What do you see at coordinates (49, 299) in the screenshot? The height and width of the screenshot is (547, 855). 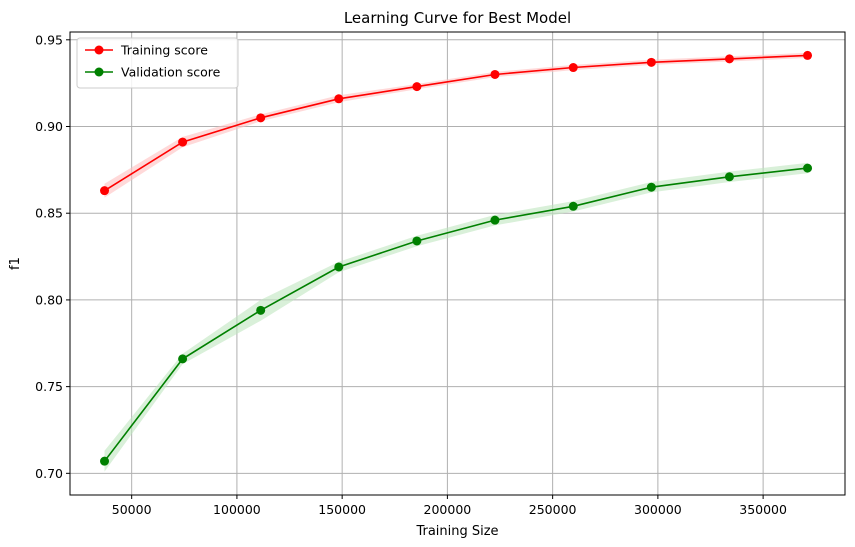 I see `y-tick-label: 0.80` at bounding box center [49, 299].